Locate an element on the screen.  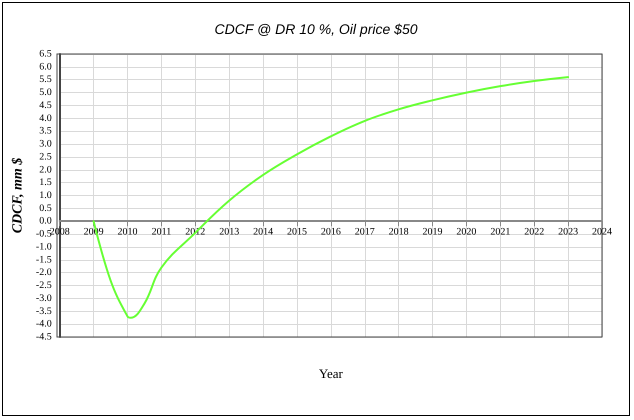
y-tick-label: -1.0 is located at coordinates (44, 246).